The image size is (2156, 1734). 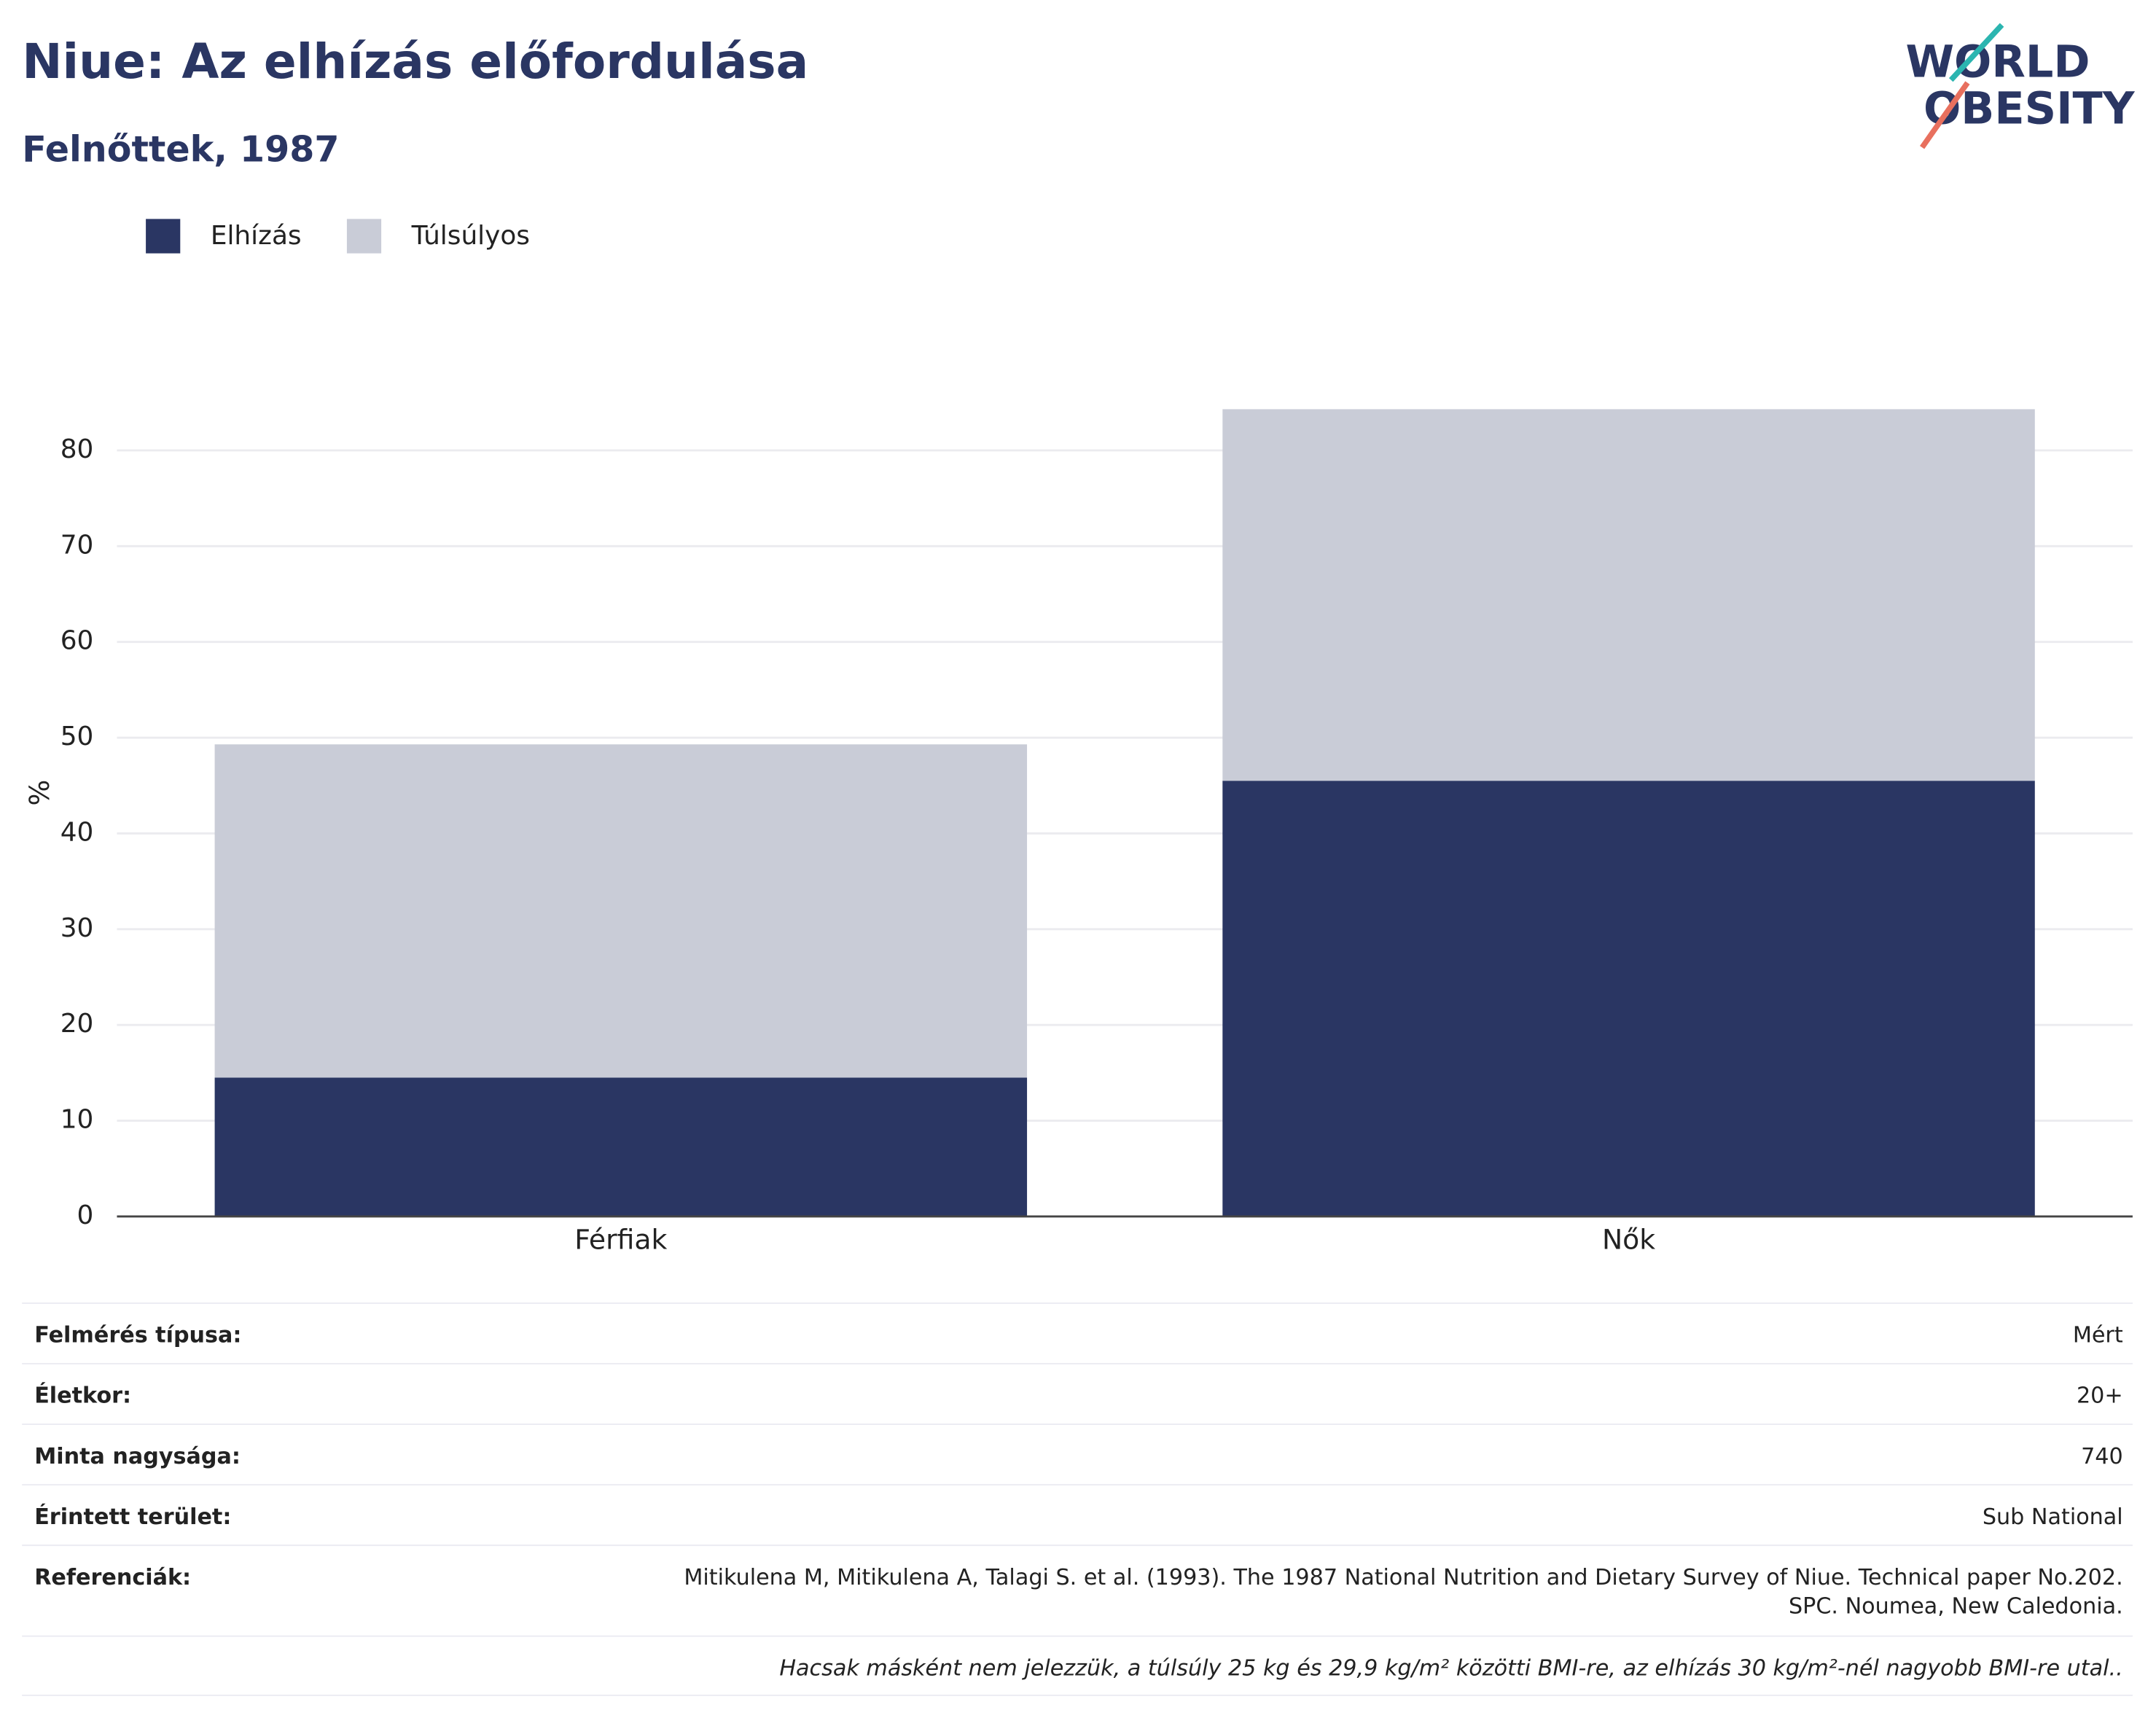 What do you see at coordinates (77, 1024) in the screenshot?
I see `y-tick-label: 20` at bounding box center [77, 1024].